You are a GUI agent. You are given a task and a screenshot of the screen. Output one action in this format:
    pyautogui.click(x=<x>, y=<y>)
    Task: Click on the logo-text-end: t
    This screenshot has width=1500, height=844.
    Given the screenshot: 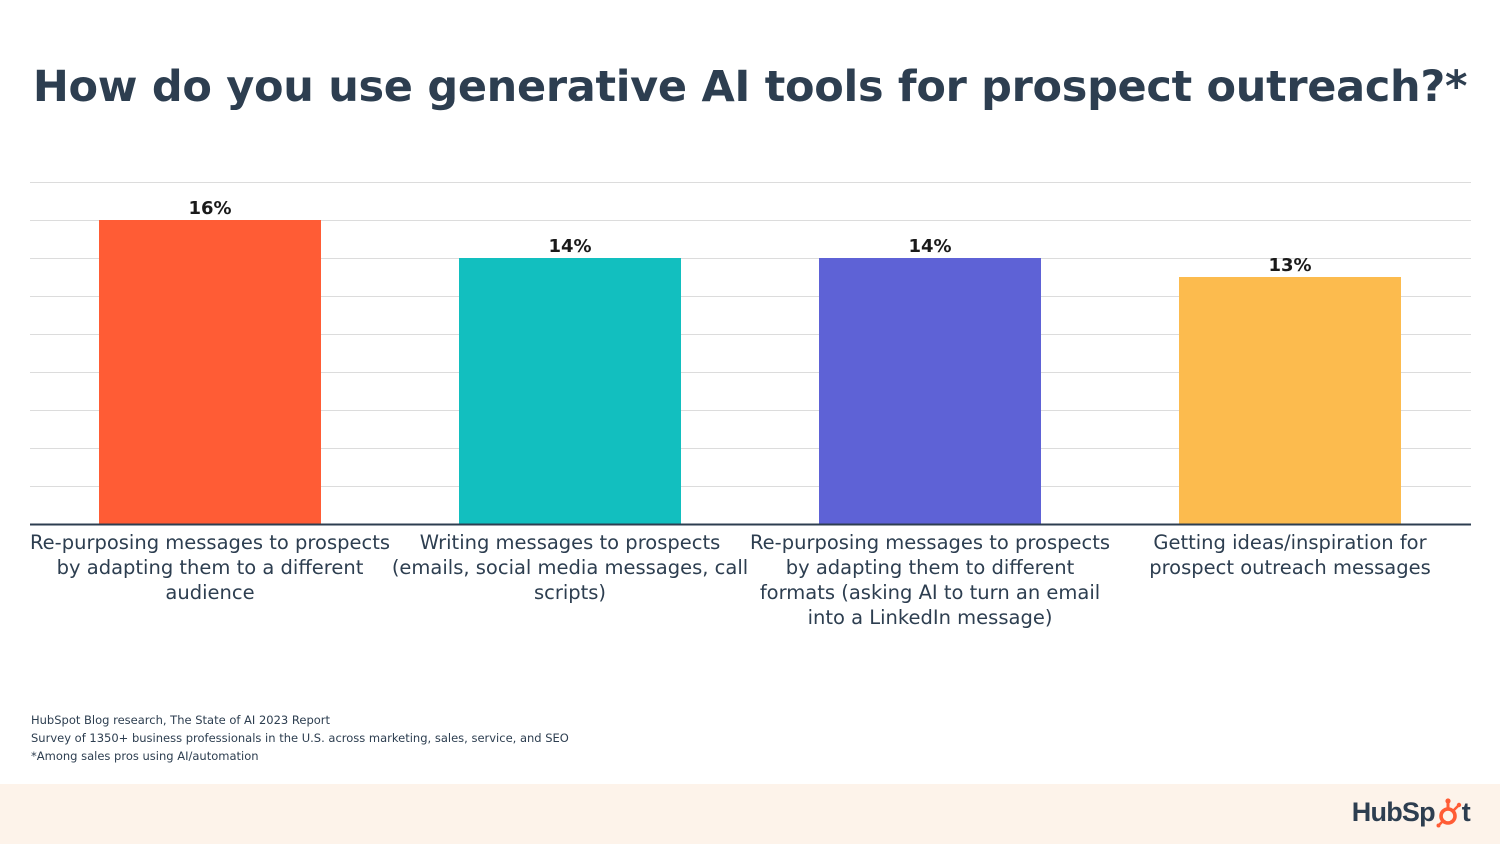 What is the action you would take?
    pyautogui.click(x=1466, y=812)
    